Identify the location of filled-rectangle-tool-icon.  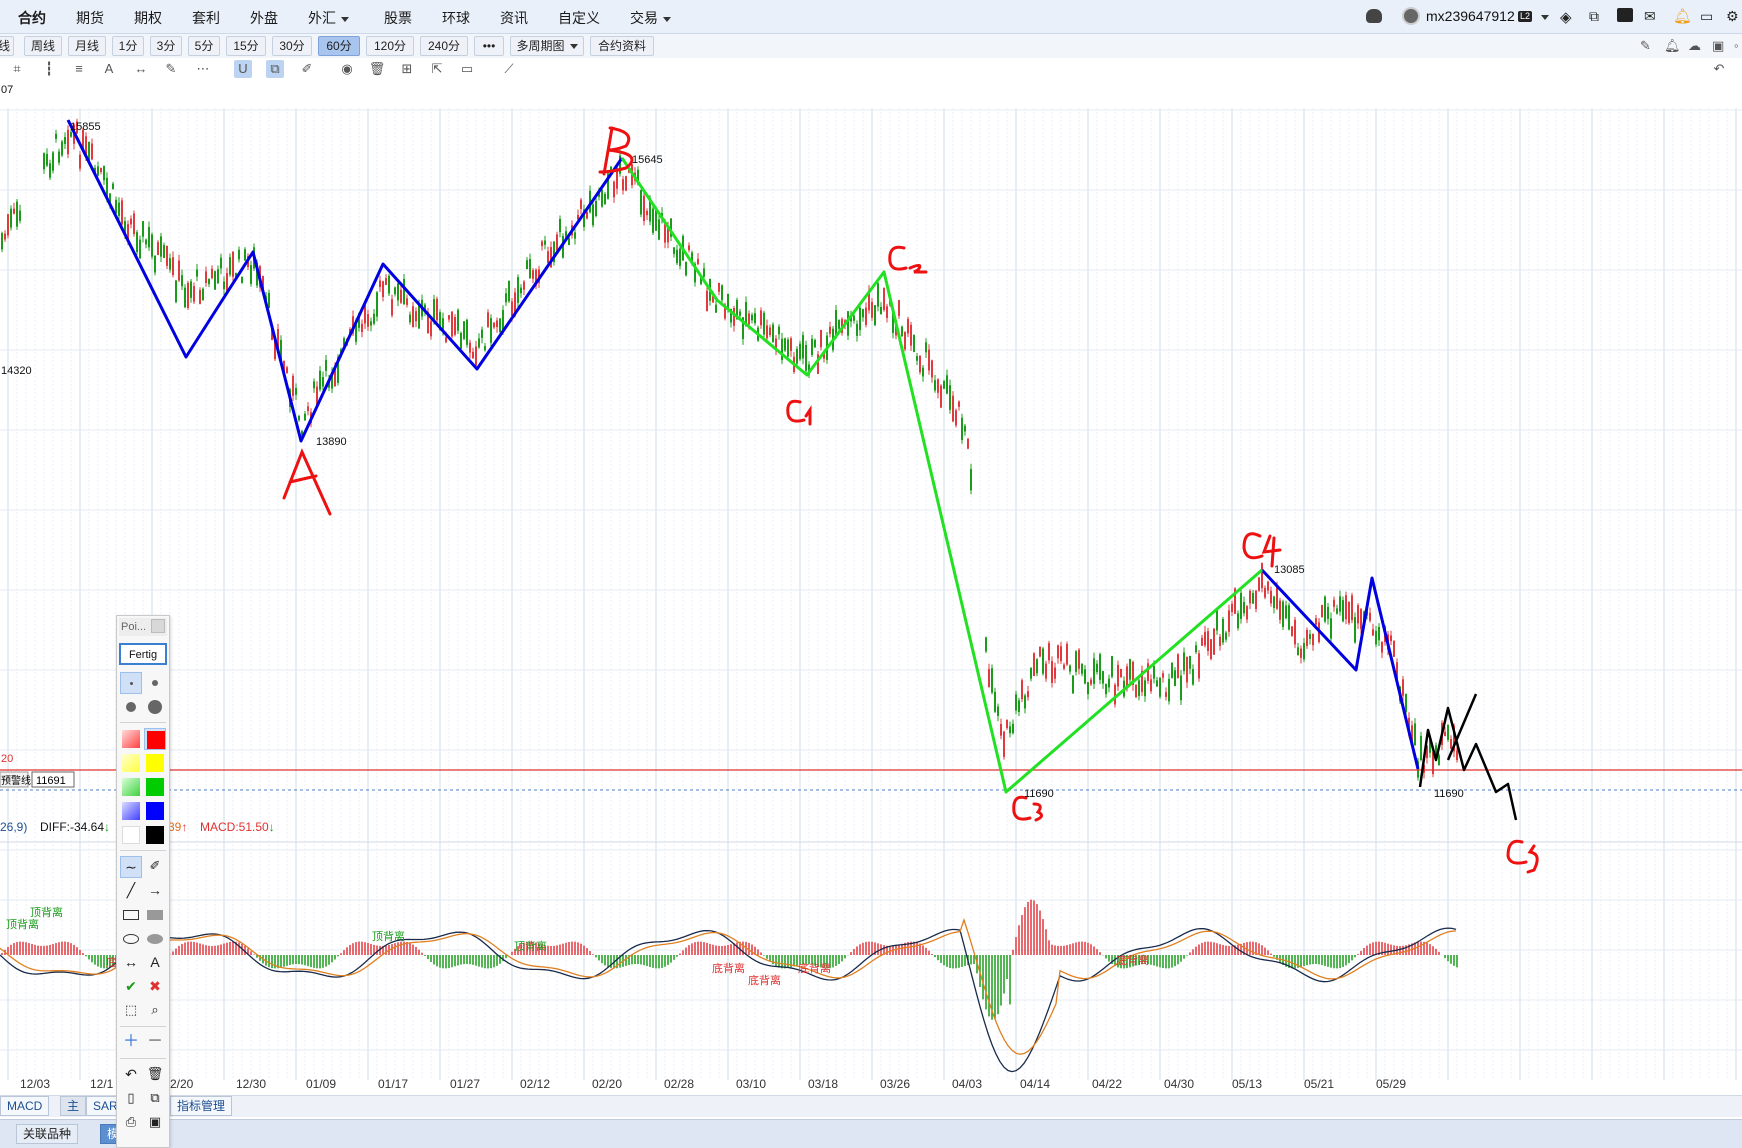
(155, 915).